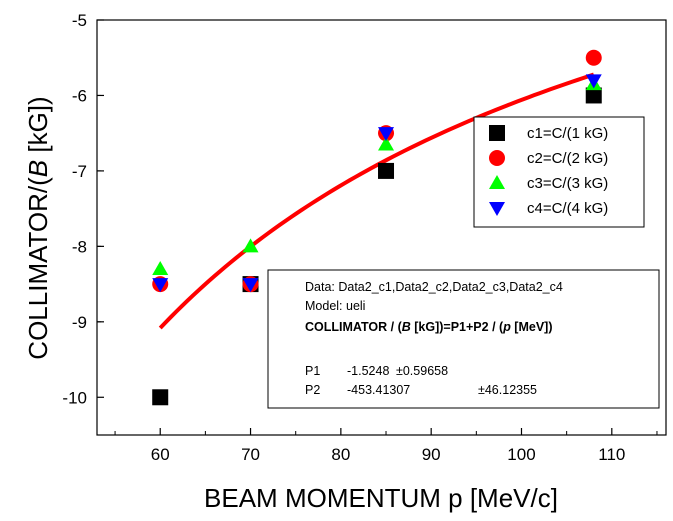 This screenshot has width=673, height=521. Describe the element at coordinates (507, 390) in the screenshot. I see `fit-p2-error: ±46.12355` at that location.